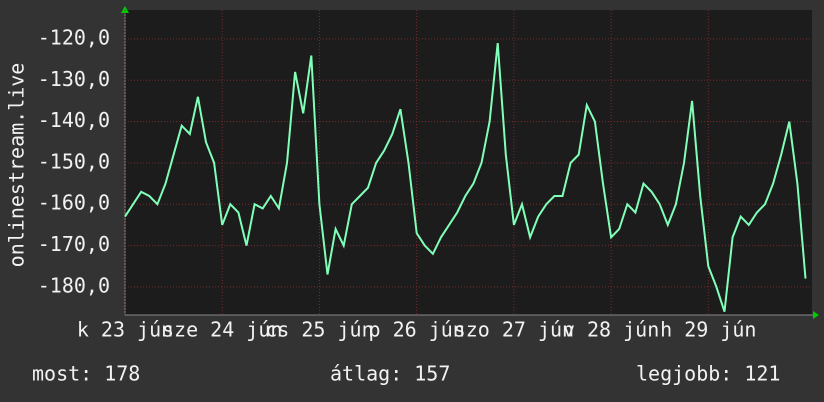 This screenshot has width=824, height=402. Describe the element at coordinates (514, 330) in the screenshot. I see `x-tick-label: szo 27 jún` at that location.